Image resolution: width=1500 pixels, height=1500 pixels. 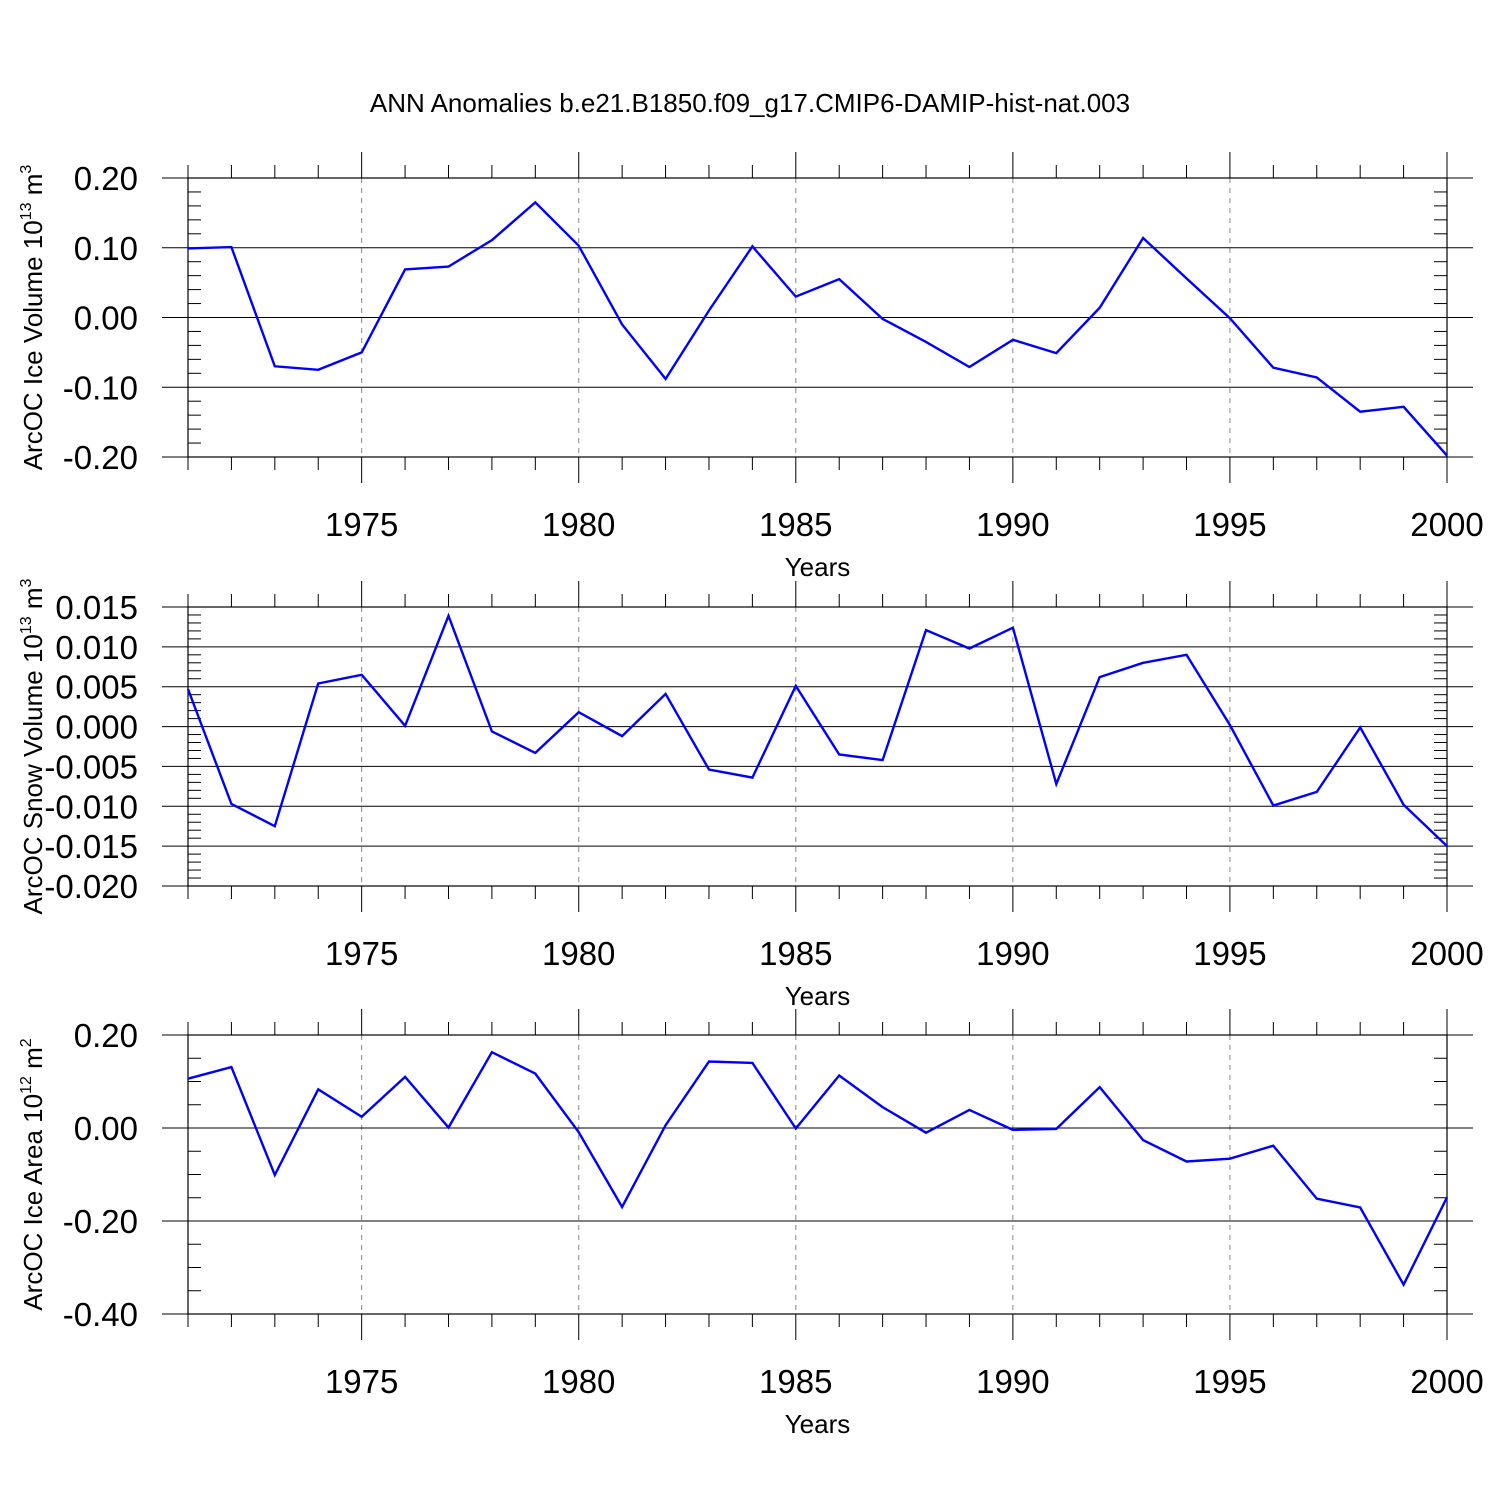 I want to click on y-tick-label: 0.015, so click(x=96, y=607).